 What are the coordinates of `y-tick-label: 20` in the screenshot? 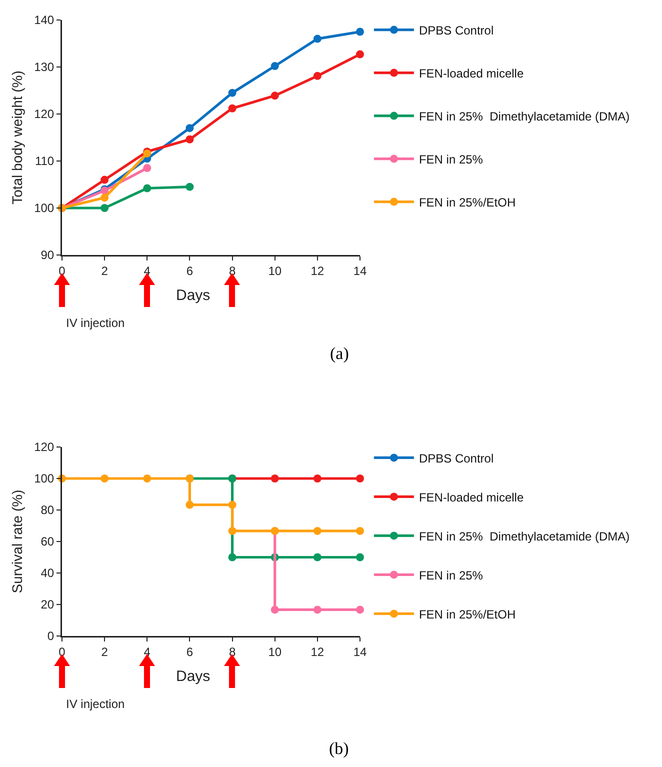 It's located at (47, 605).